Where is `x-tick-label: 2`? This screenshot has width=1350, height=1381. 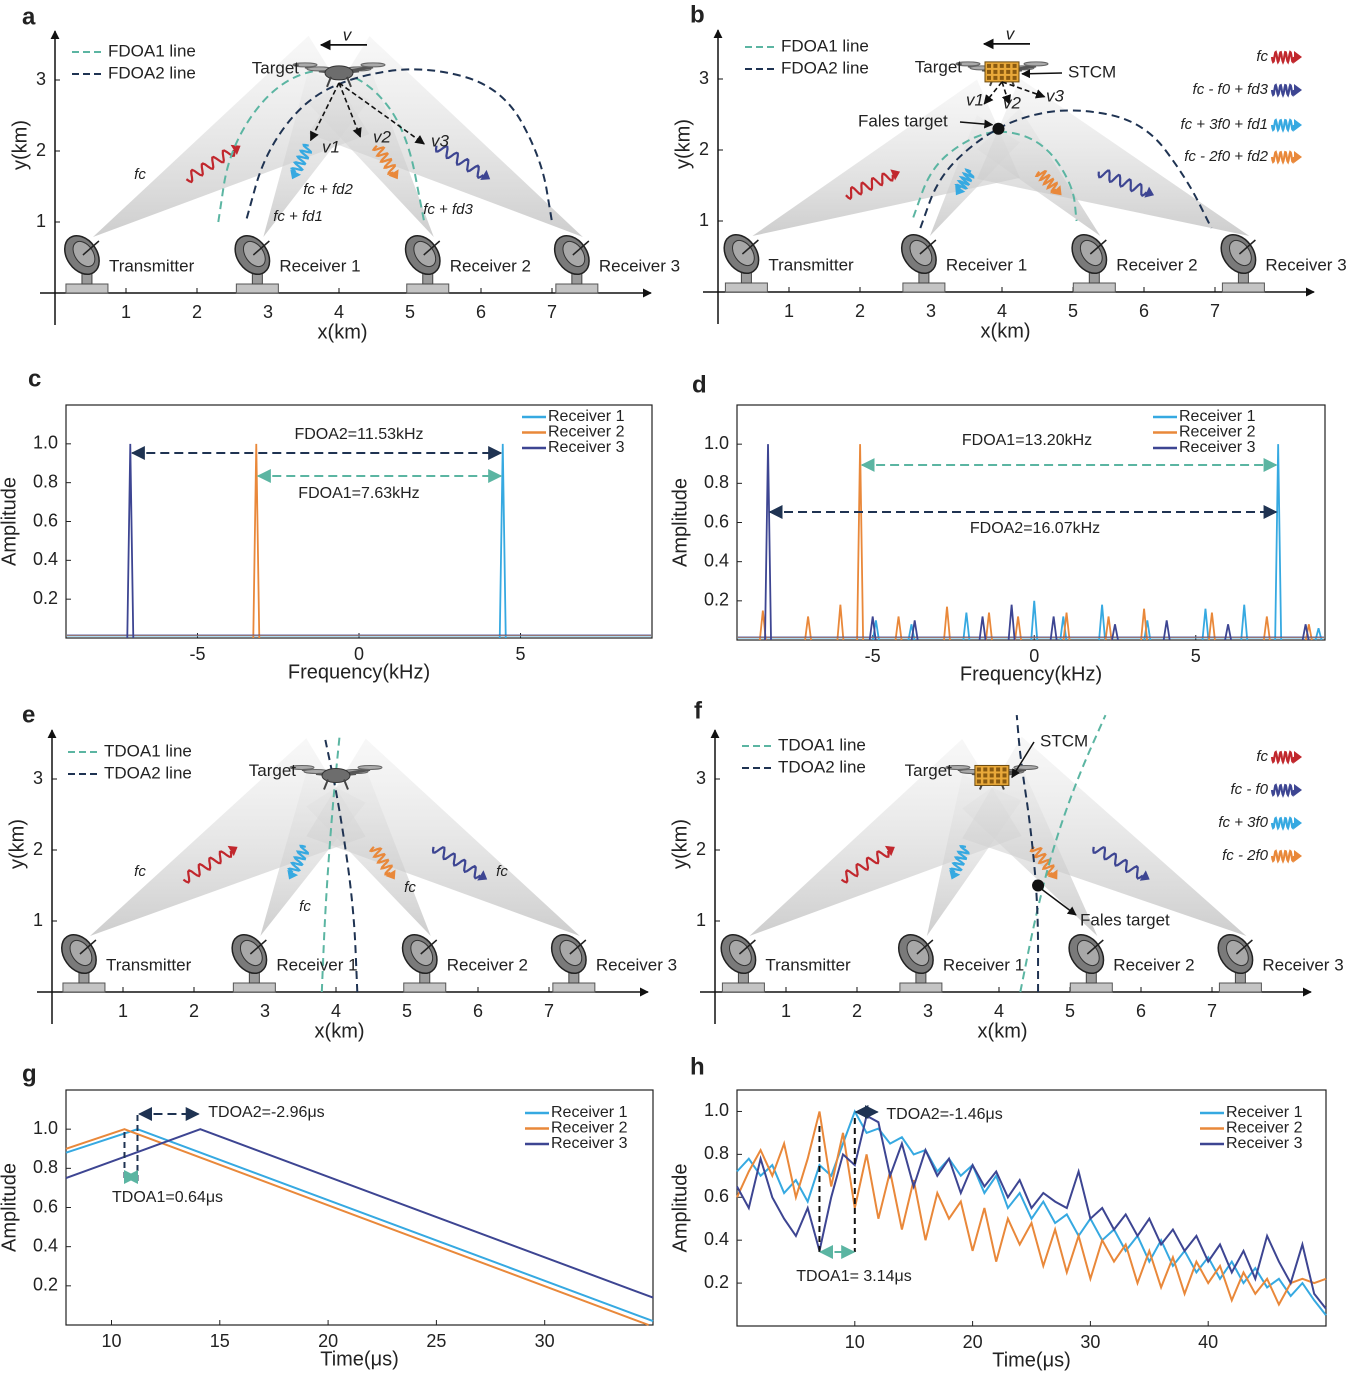
x-tick-label: 2 is located at coordinates (857, 1011).